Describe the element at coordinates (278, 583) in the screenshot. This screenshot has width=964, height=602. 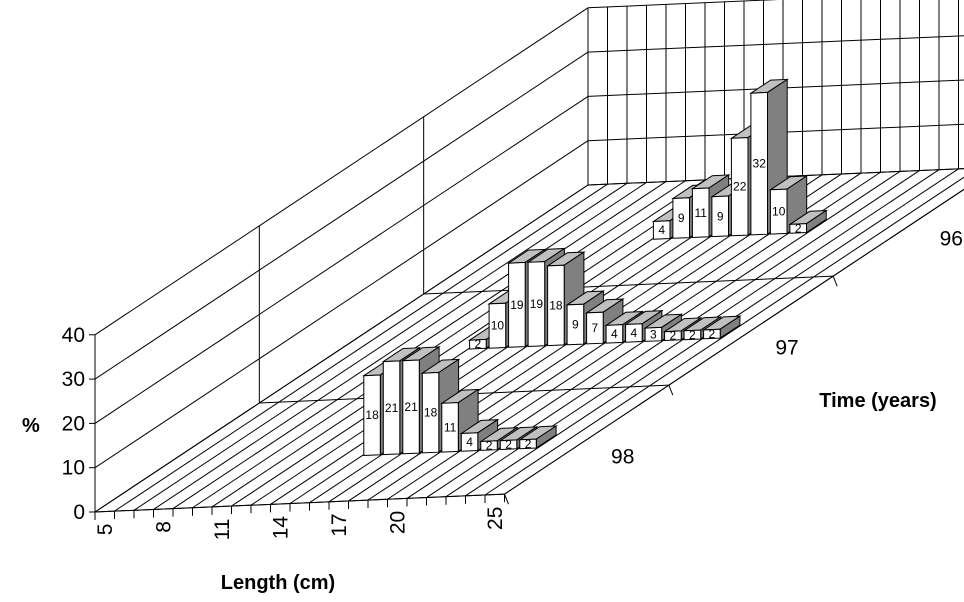
I see `x-axis-title: Length (cm)` at that location.